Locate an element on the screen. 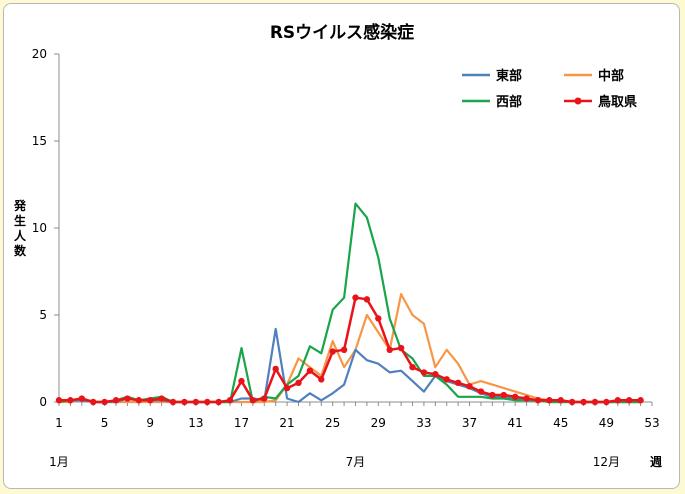 This screenshot has height=494, width=685. x-tick-label: 21 is located at coordinates (286, 423).